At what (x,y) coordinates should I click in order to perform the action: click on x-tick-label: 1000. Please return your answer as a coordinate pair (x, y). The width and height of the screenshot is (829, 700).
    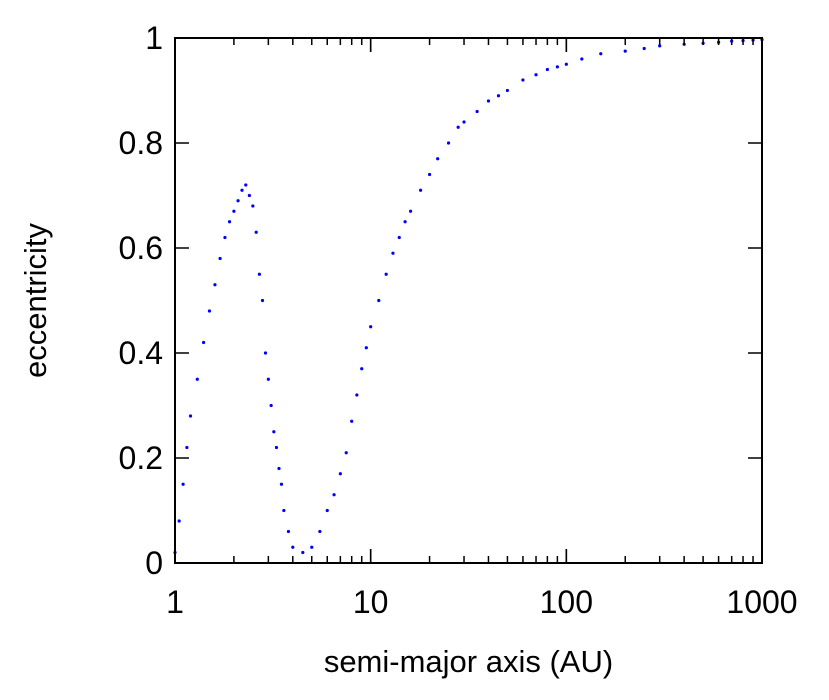
    Looking at the image, I should click on (761, 602).